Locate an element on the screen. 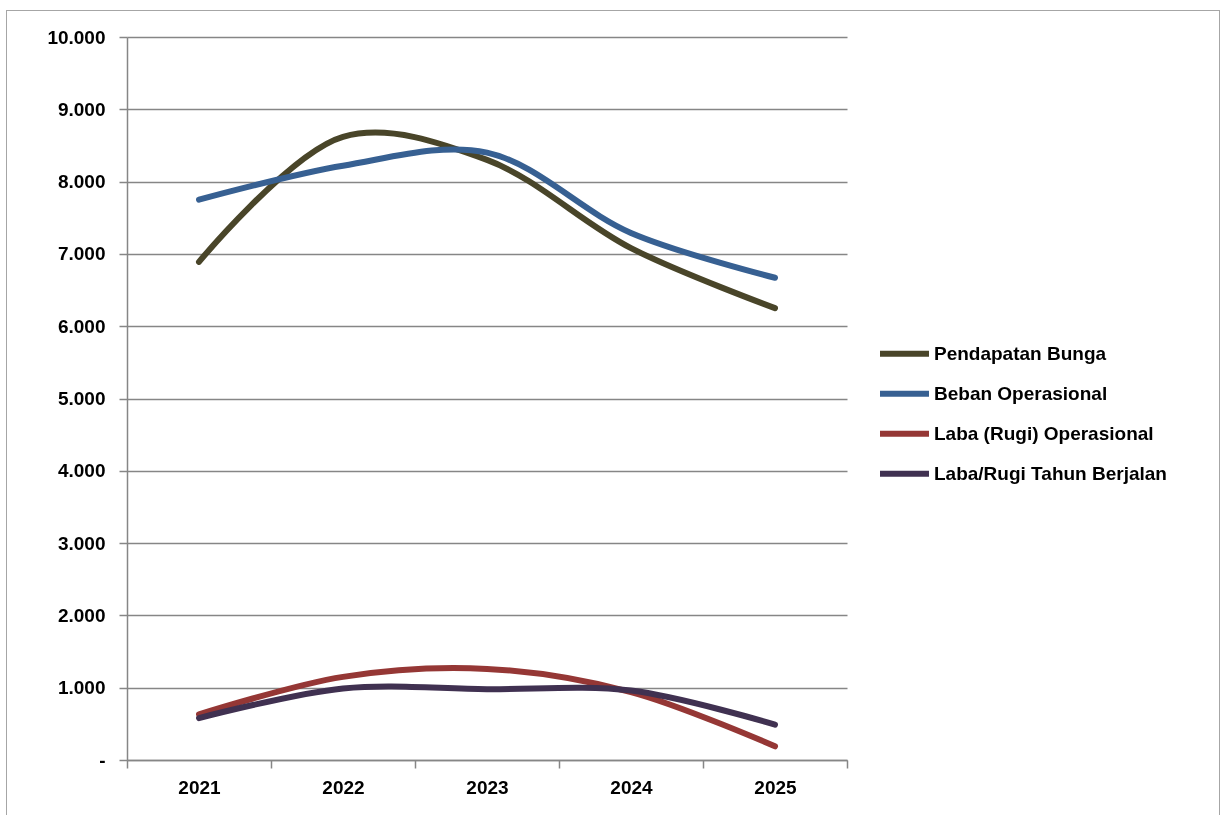 The width and height of the screenshot is (1222, 815). y-tick-label: 6.000 is located at coordinates (81, 326).